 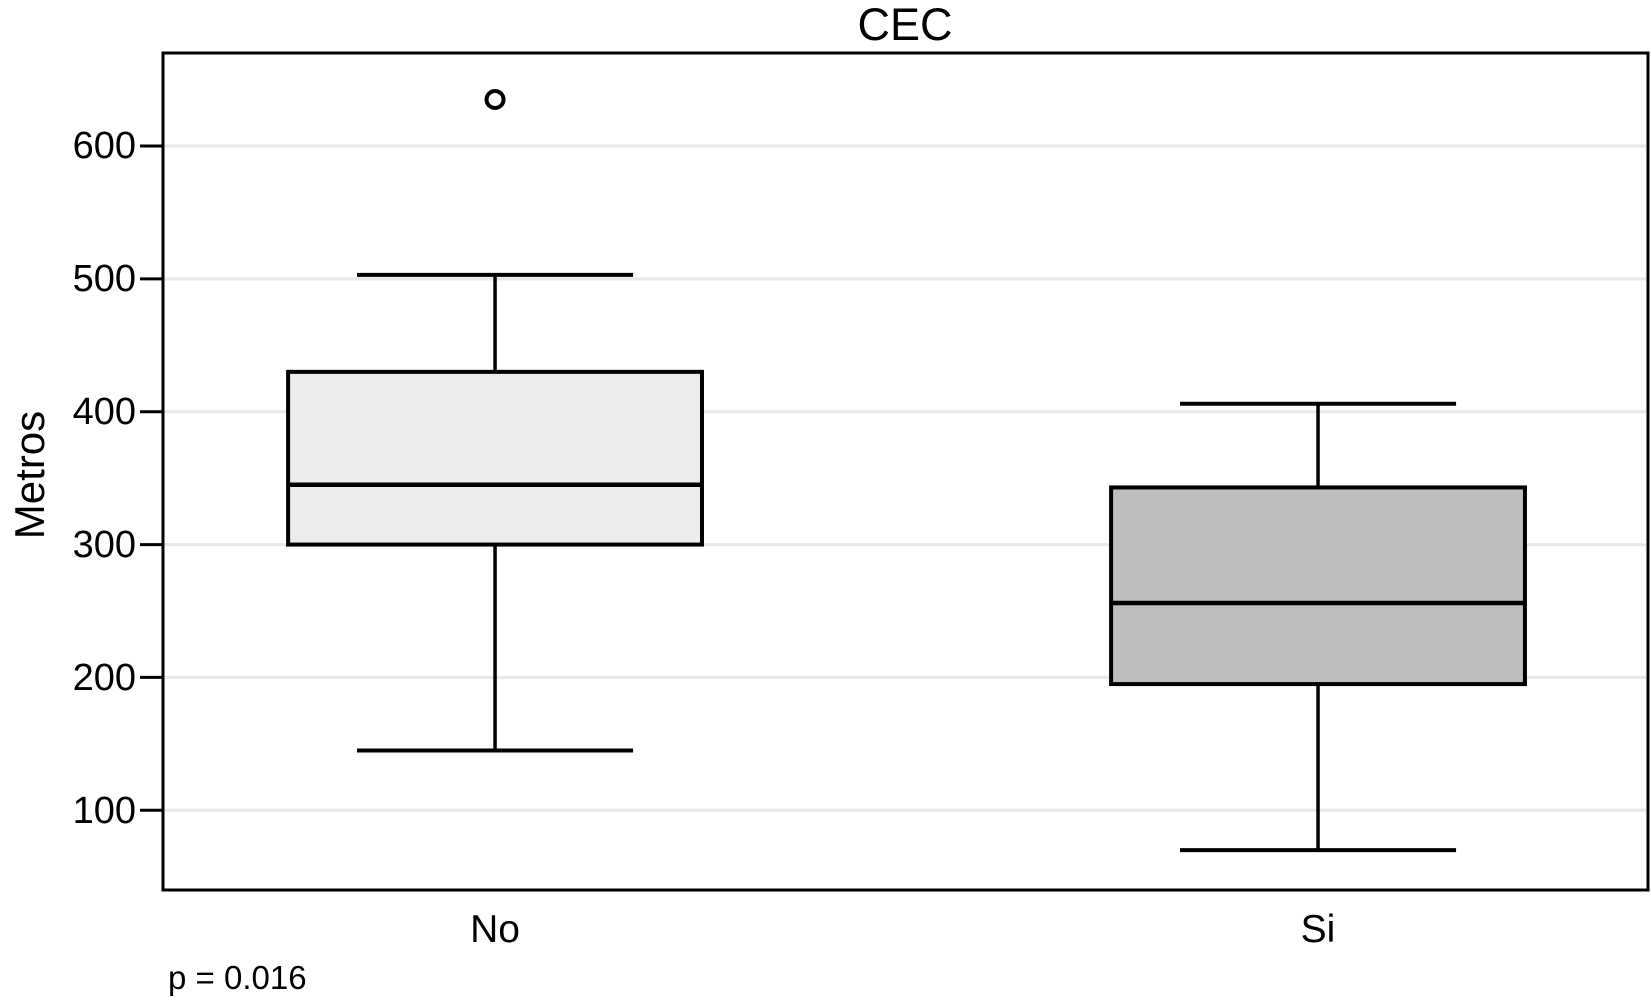 What do you see at coordinates (495, 458) in the screenshot?
I see `iqr-box-no` at bounding box center [495, 458].